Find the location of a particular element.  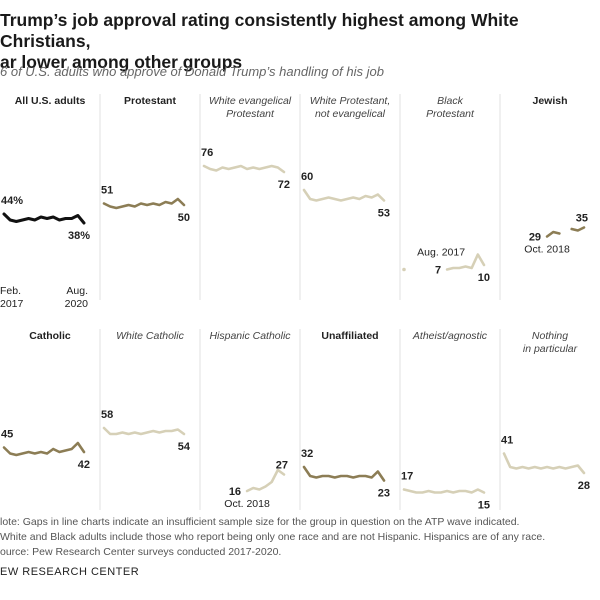

data-label: 28 is located at coordinates (584, 486).